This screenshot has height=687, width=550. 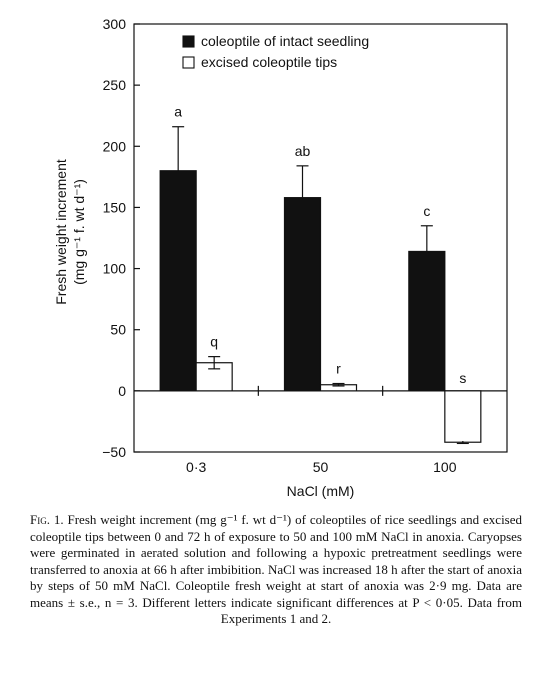 I want to click on significance-letter: s, so click(x=462, y=378).